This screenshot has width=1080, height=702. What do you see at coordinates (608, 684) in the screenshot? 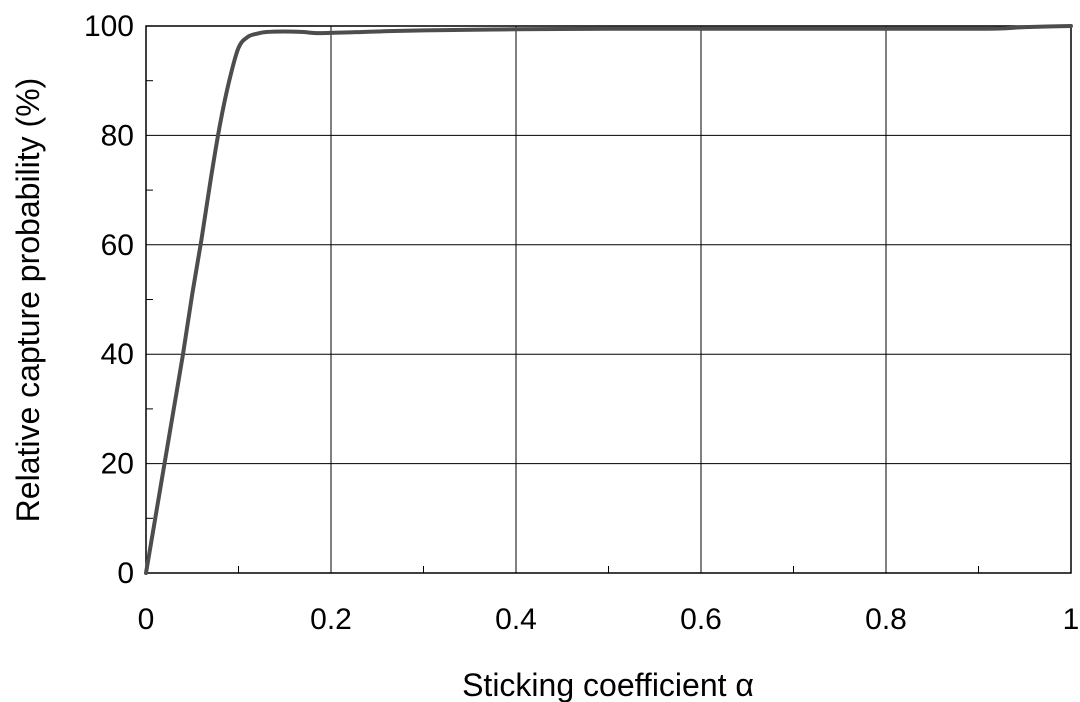
I see `x-axis-label: Sticking coefficient α` at bounding box center [608, 684].